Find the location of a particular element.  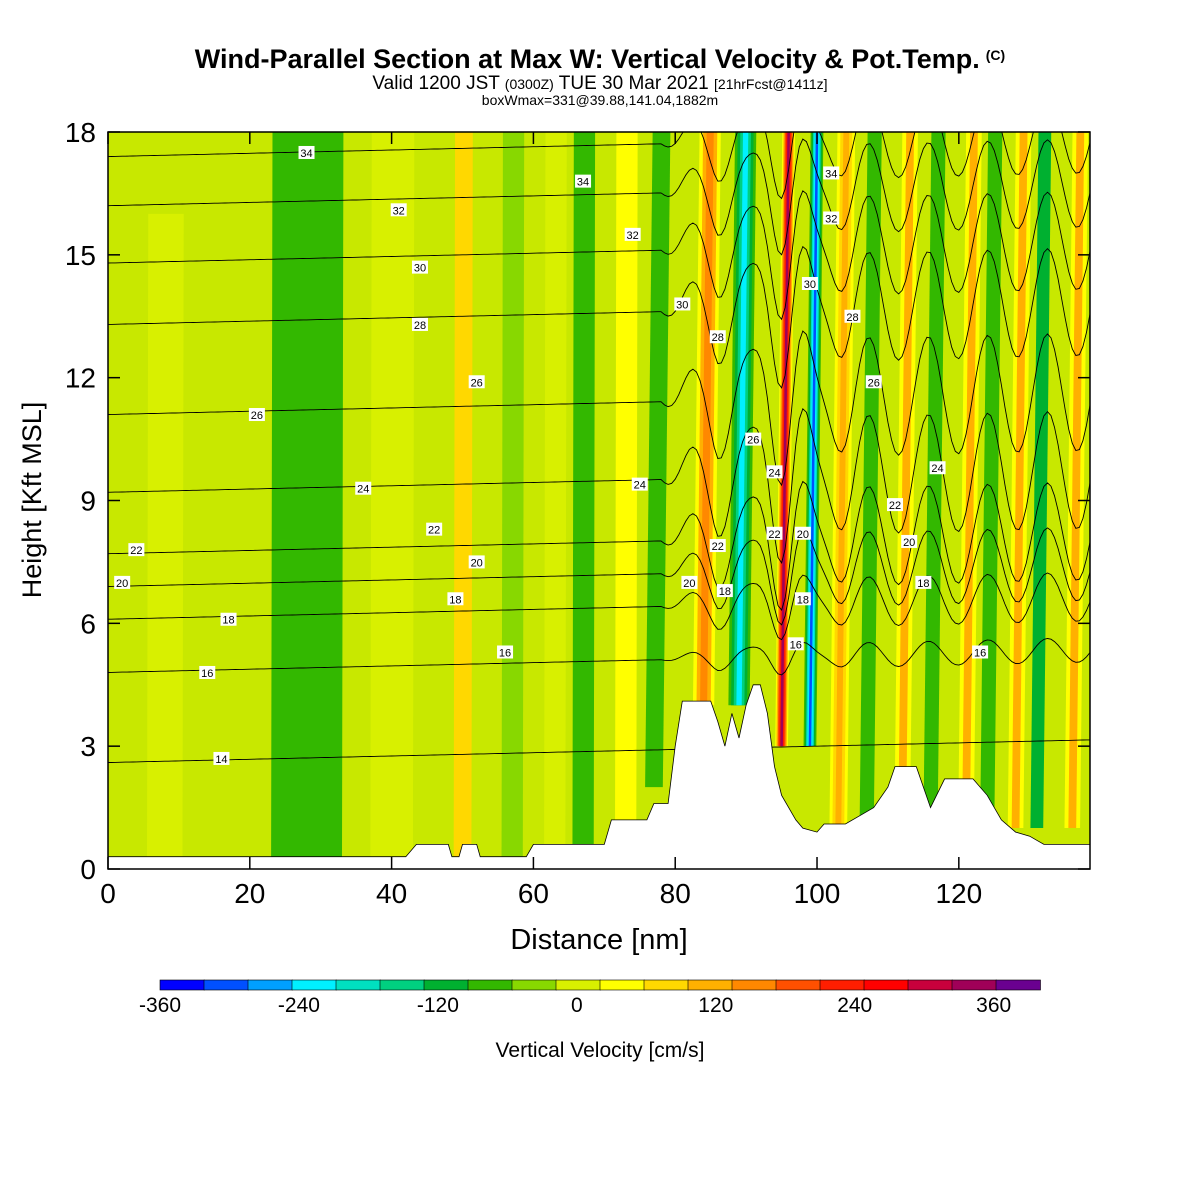

x-tick-label: 0 is located at coordinates (108, 893).